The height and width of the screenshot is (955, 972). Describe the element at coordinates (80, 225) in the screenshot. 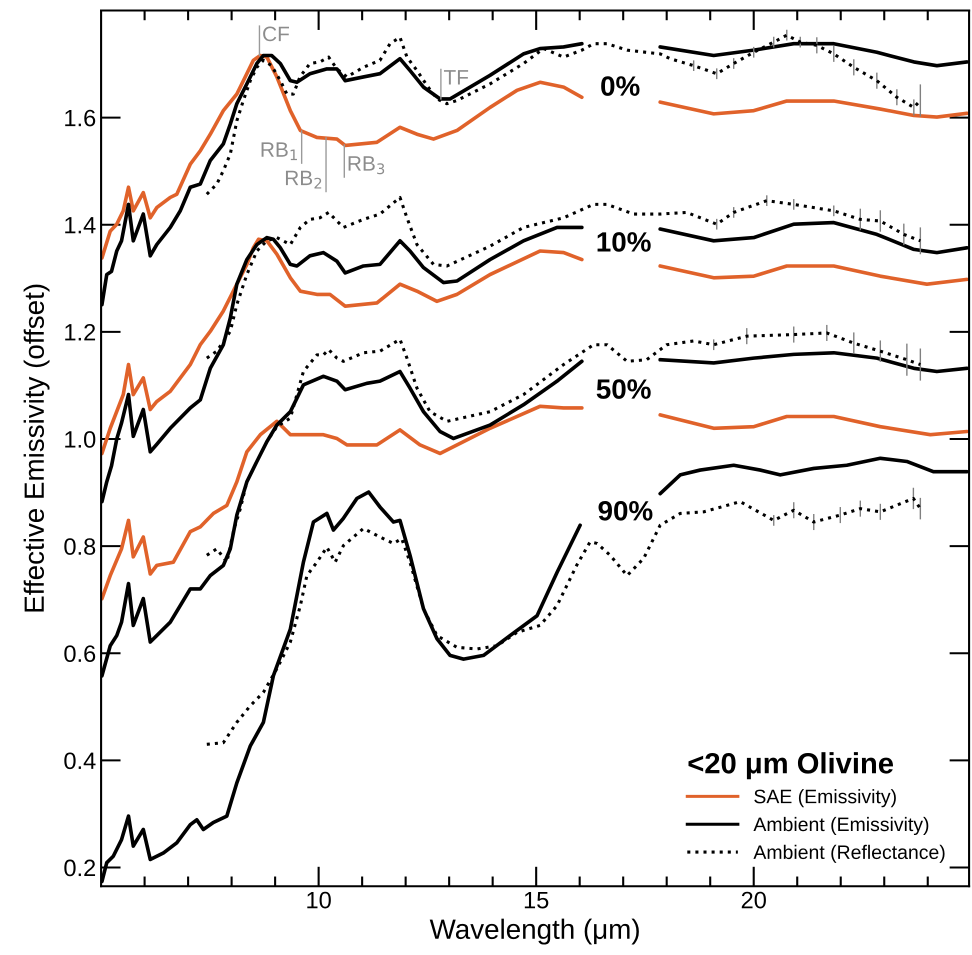

I see `y-tick-label: 1.4` at that location.